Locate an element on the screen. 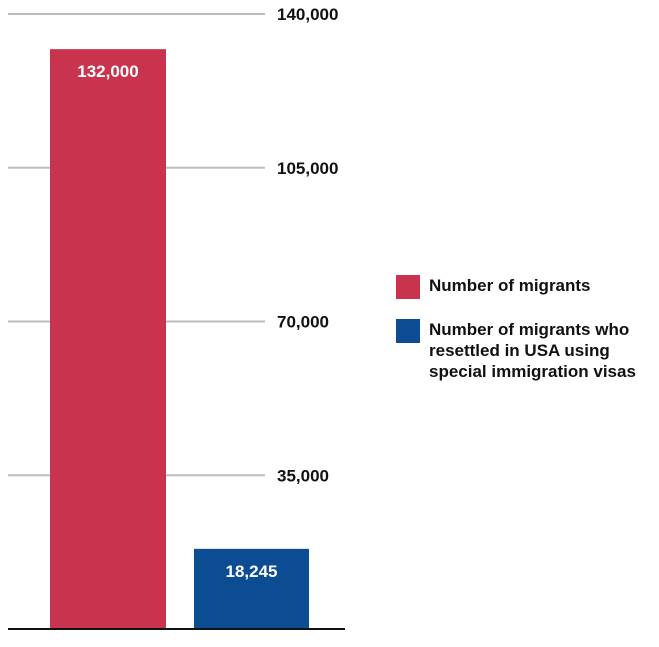 The image size is (659, 647). data-label: 18,245 is located at coordinates (252, 571).